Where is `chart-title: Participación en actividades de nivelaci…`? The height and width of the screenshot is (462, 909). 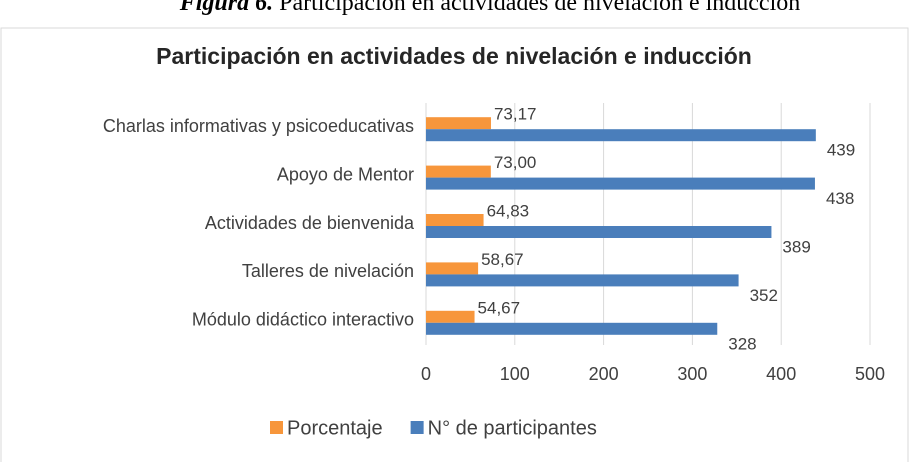
chart-title: Participación en actividades de nivelaci… is located at coordinates (454, 56).